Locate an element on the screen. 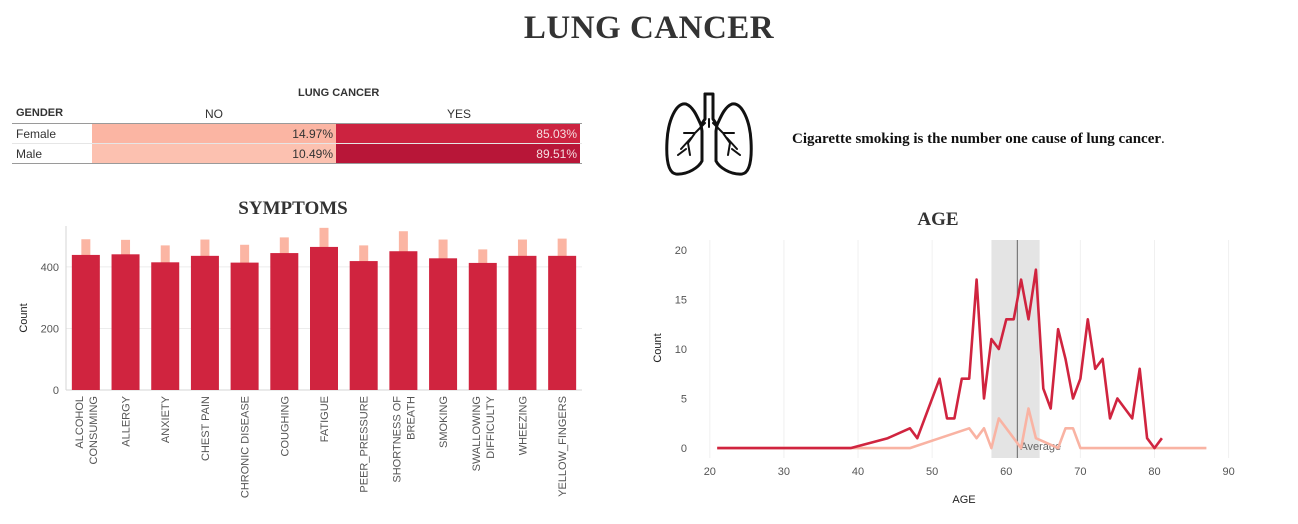 The width and height of the screenshot is (1298, 524). series-line-yes is located at coordinates (940, 359).